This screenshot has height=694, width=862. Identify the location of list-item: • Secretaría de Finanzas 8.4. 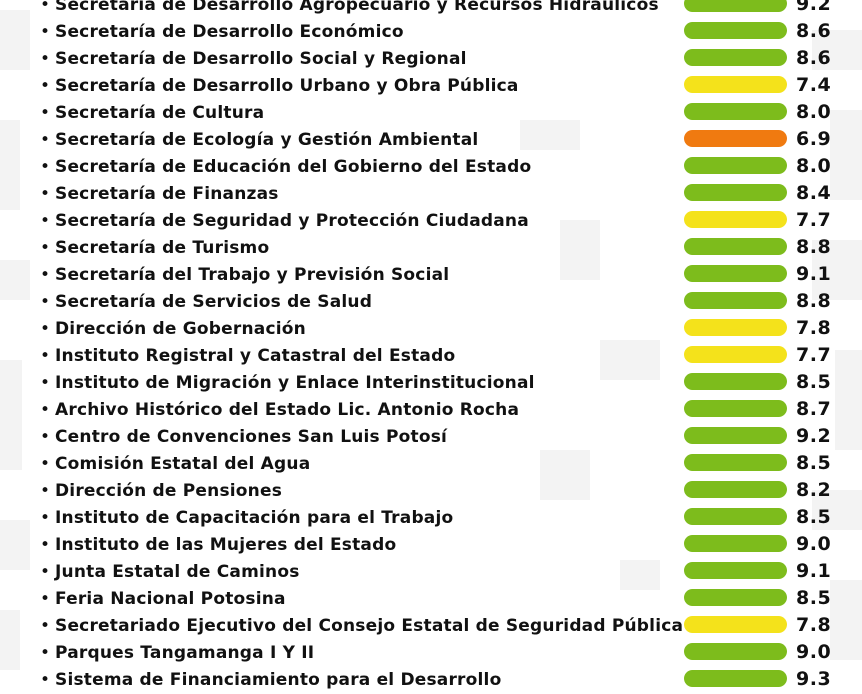
(431, 194).